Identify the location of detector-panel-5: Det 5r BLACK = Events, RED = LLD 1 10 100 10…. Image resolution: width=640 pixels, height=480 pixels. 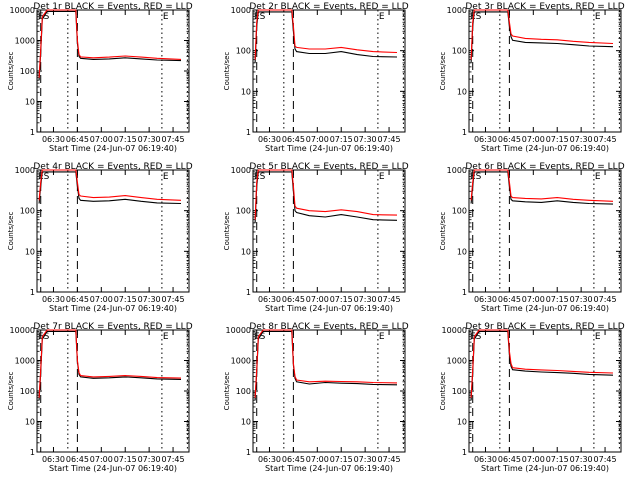
(316, 237).